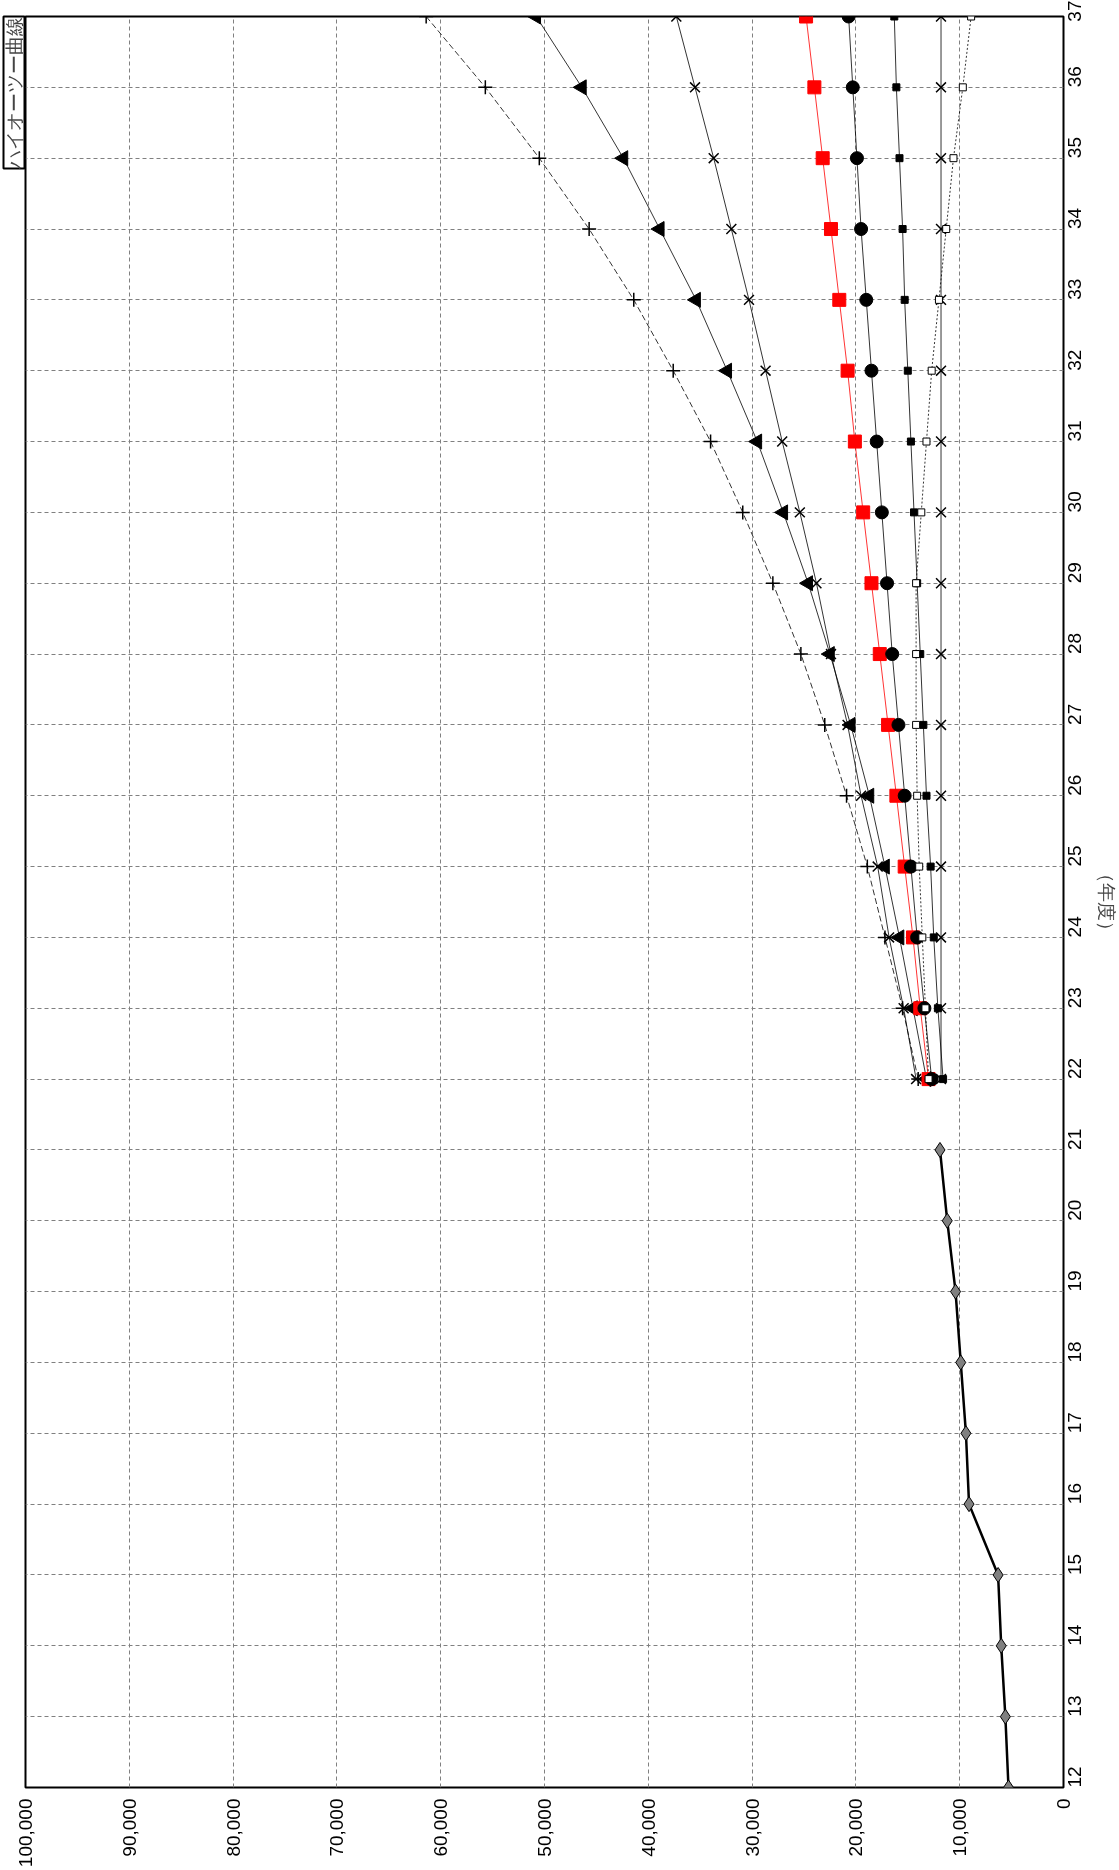  Describe the element at coordinates (1074, 289) in the screenshot. I see `y-tick-label: 33` at that location.